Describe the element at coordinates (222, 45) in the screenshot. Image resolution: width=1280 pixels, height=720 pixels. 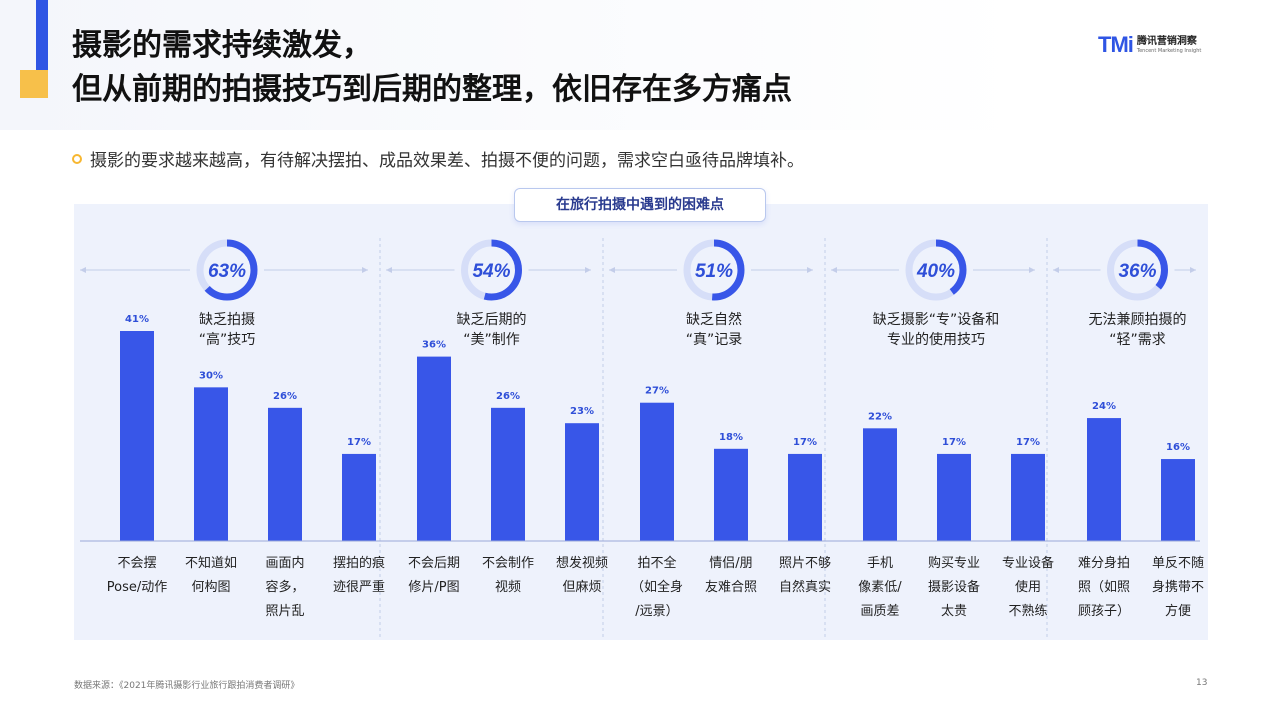
I see `title-line-1: 摄影的需求持续激发，` at that location.